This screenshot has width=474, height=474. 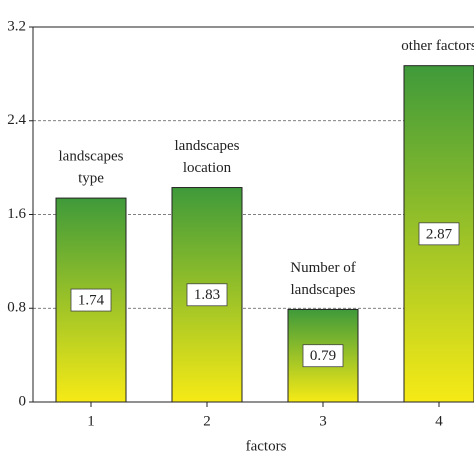 What do you see at coordinates (16, 308) in the screenshot?
I see `y-tick-label: 0.8` at bounding box center [16, 308].